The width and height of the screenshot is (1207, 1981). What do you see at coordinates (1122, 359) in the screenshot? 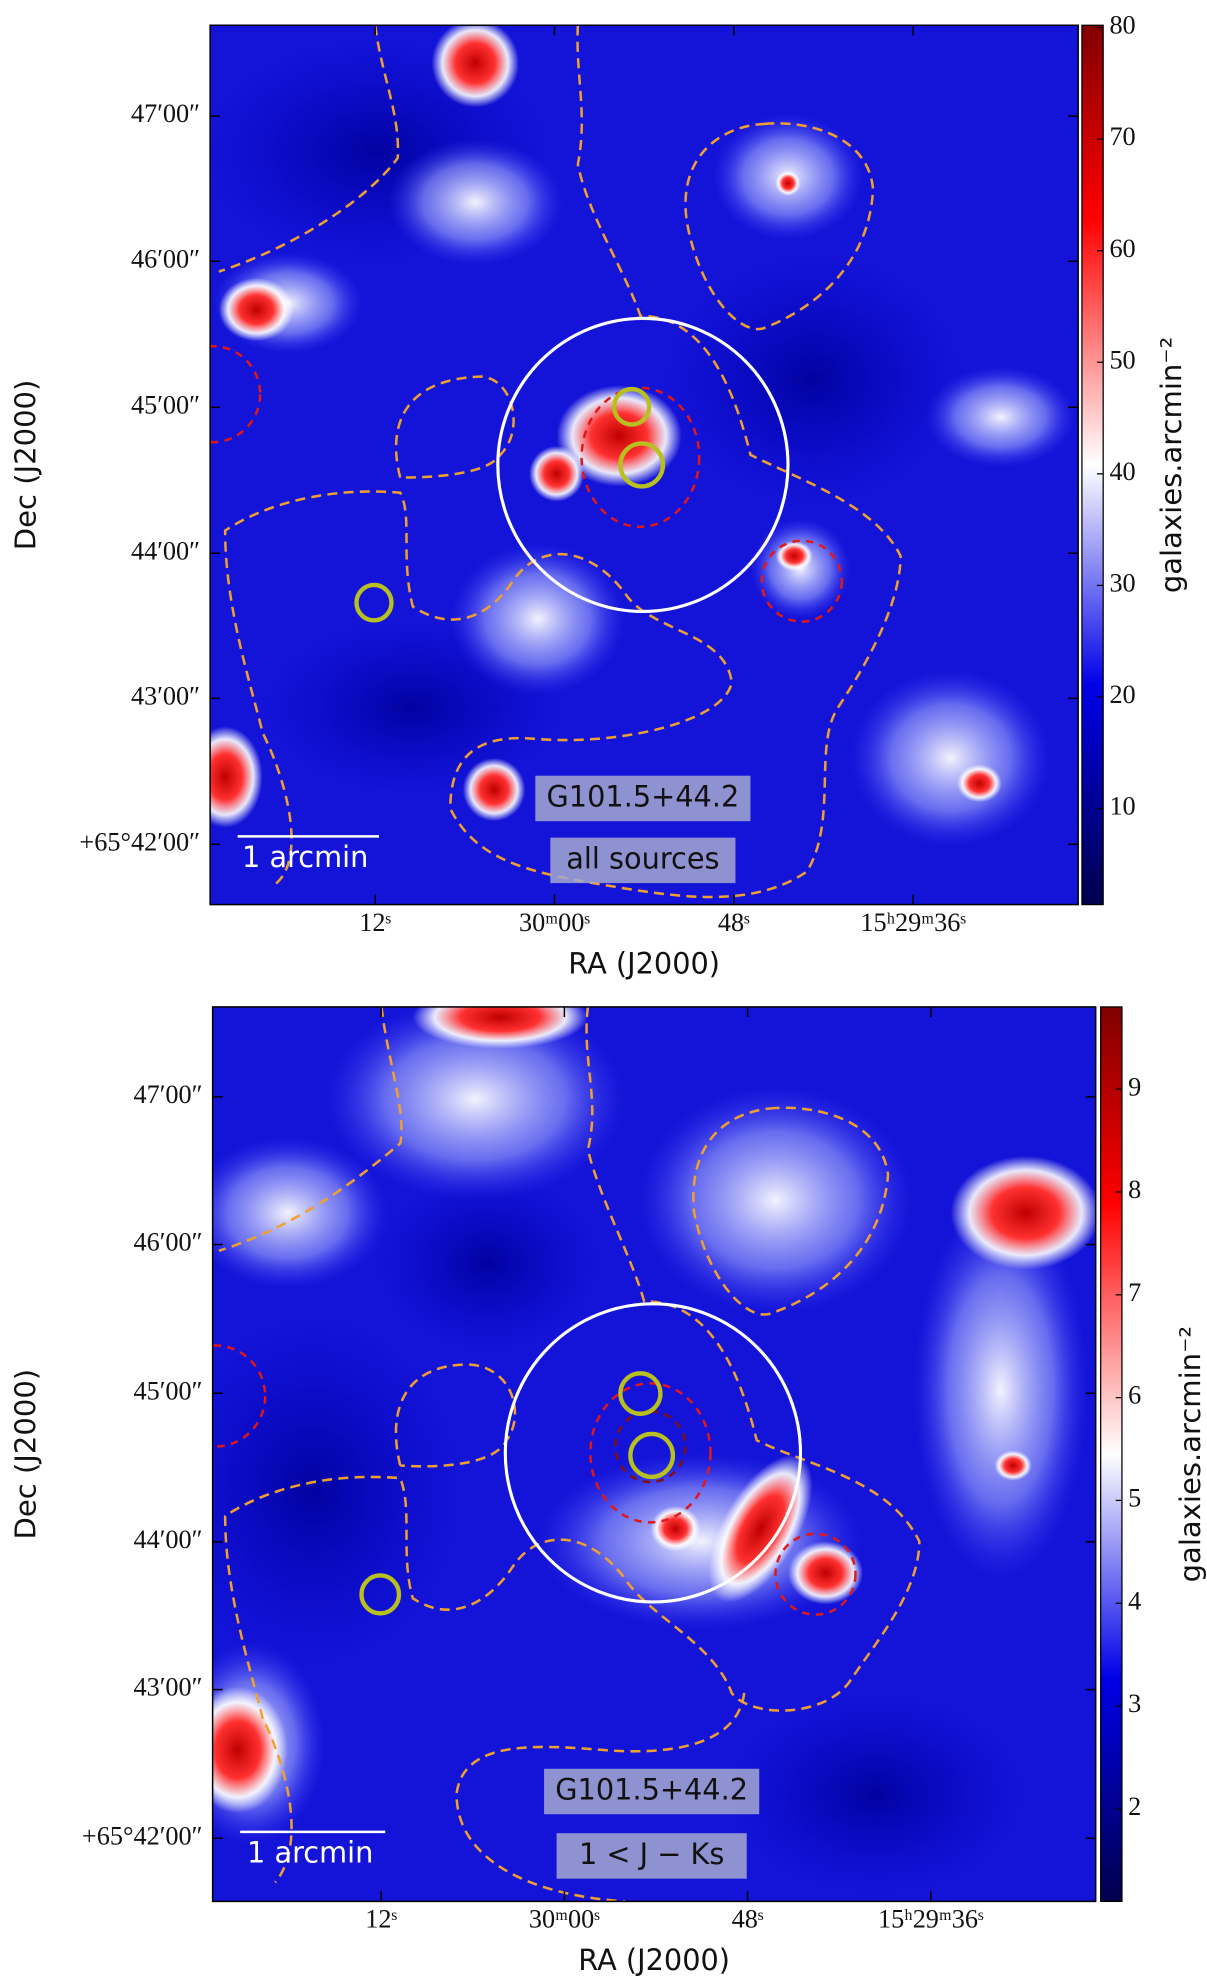
I see `colorbar-tick-label: 50` at bounding box center [1122, 359].